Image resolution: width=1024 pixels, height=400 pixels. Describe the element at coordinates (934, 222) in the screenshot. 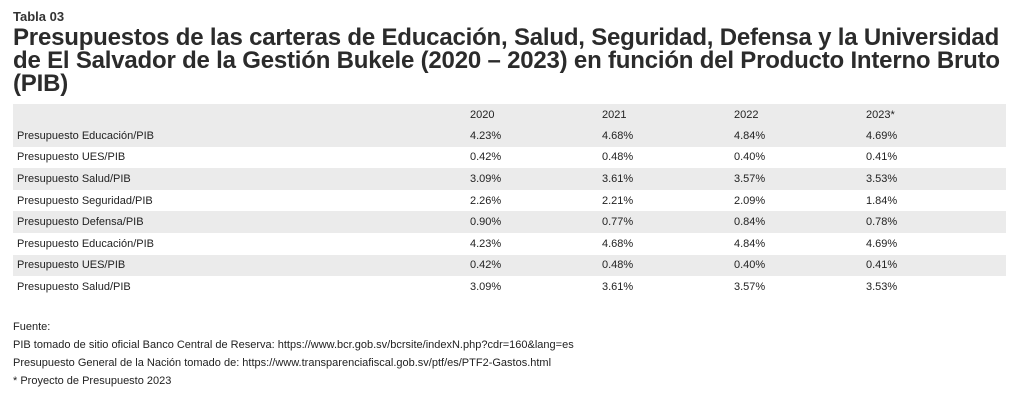

I see `cell-value: 0.78%` at that location.